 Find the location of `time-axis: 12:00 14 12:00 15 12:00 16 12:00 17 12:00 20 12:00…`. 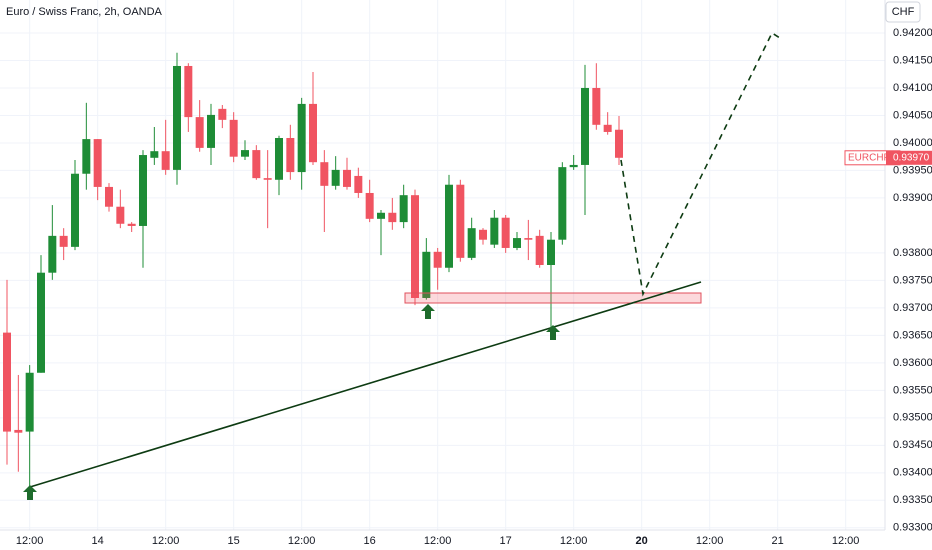

time-axis: 12:00 14 12:00 15 12:00 16 12:00 17 12:00 20 12:00… is located at coordinates (438, 541).